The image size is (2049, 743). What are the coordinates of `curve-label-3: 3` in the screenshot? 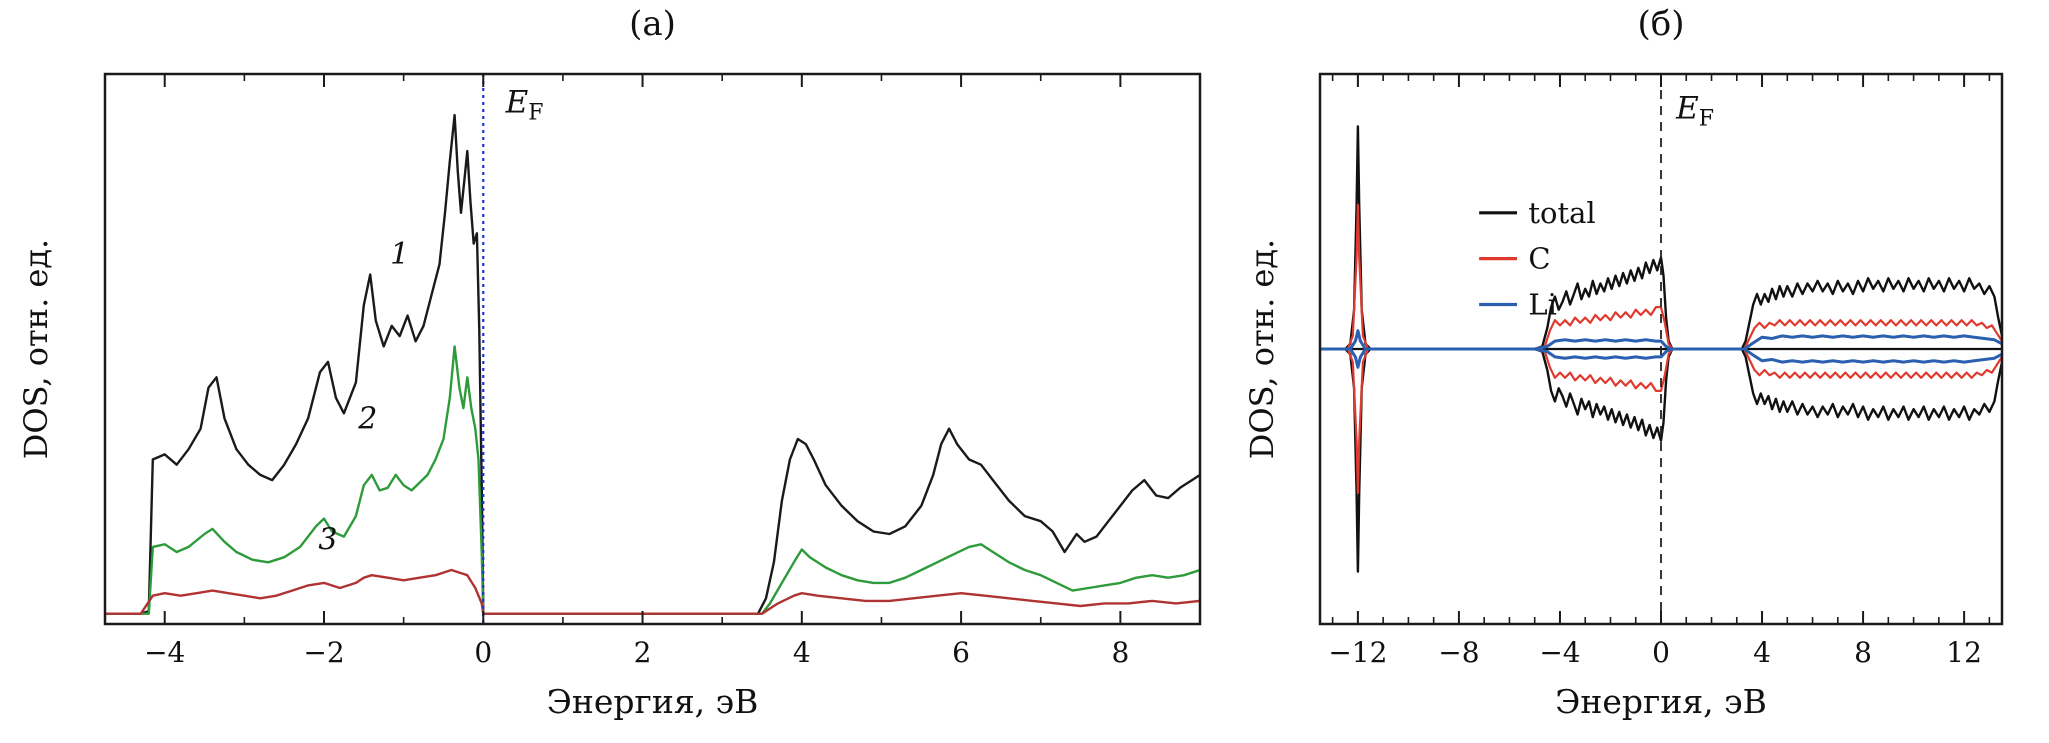 It's located at (327, 539).